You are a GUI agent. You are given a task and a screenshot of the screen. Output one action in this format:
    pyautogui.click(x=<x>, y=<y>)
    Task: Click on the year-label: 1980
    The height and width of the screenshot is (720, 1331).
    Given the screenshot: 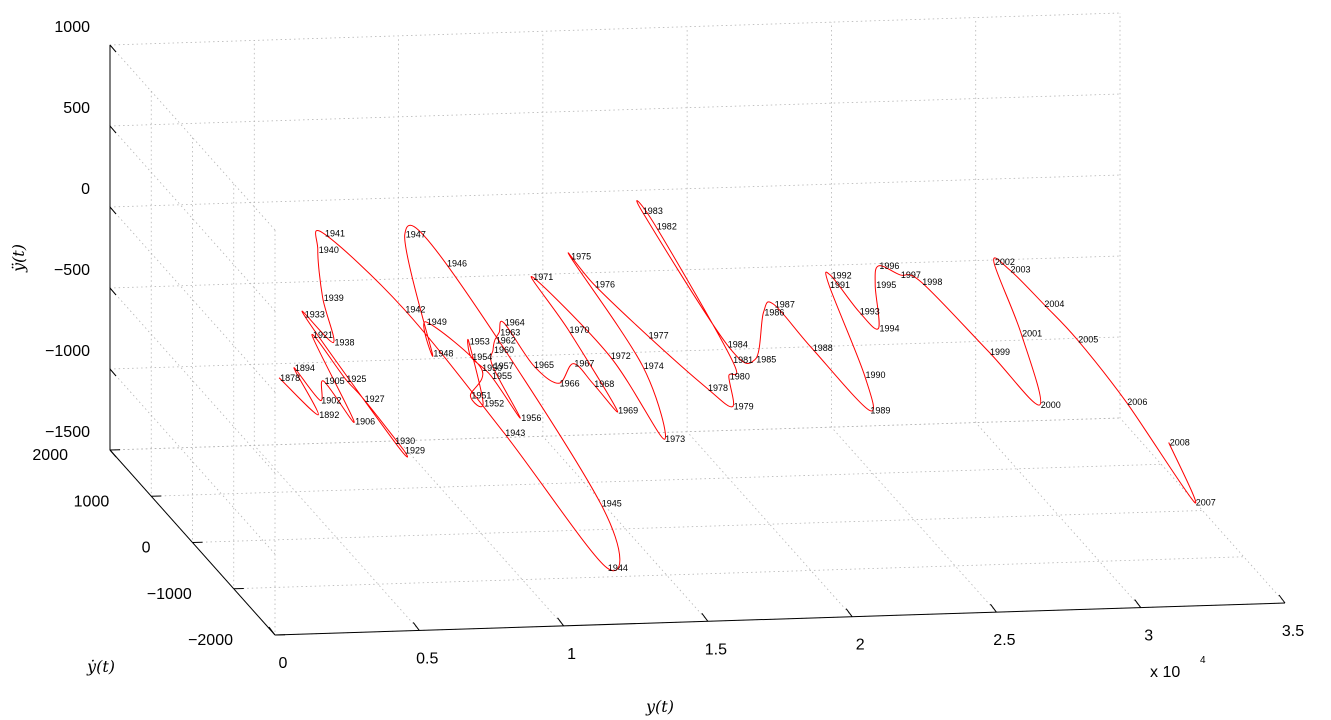 What is the action you would take?
    pyautogui.click(x=740, y=376)
    